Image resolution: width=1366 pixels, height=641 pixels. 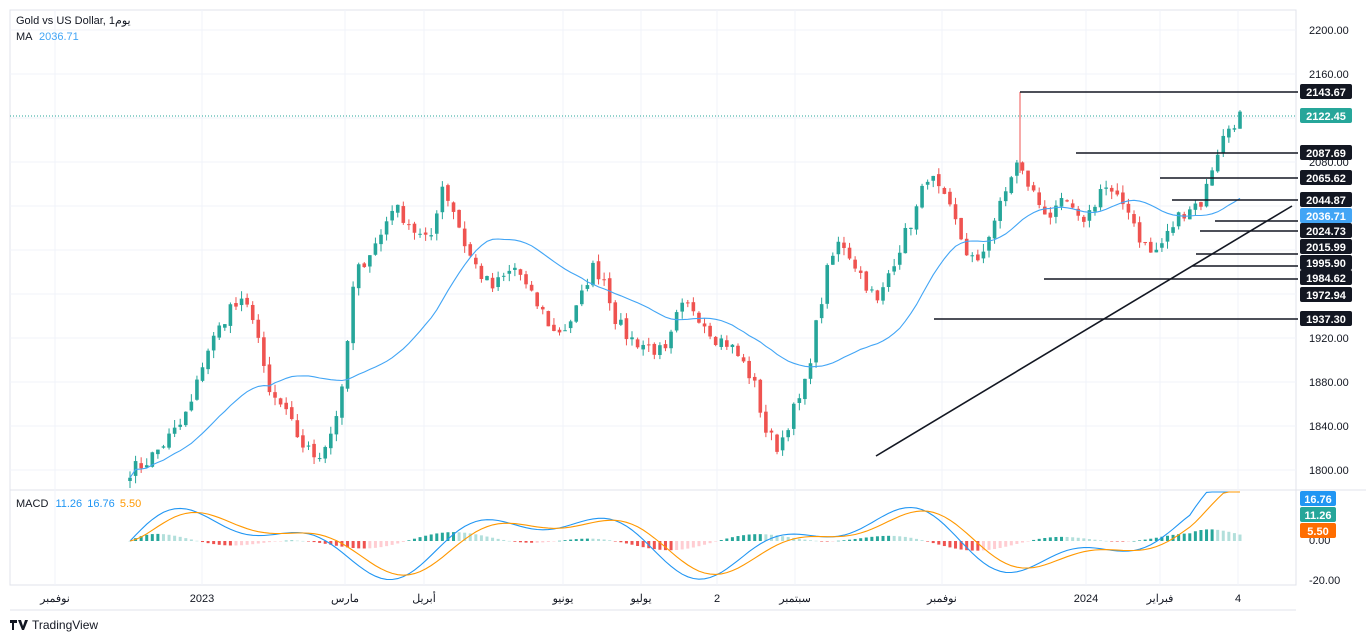 What do you see at coordinates (101, 504) in the screenshot?
I see `macd-value-2: 16.76` at bounding box center [101, 504].